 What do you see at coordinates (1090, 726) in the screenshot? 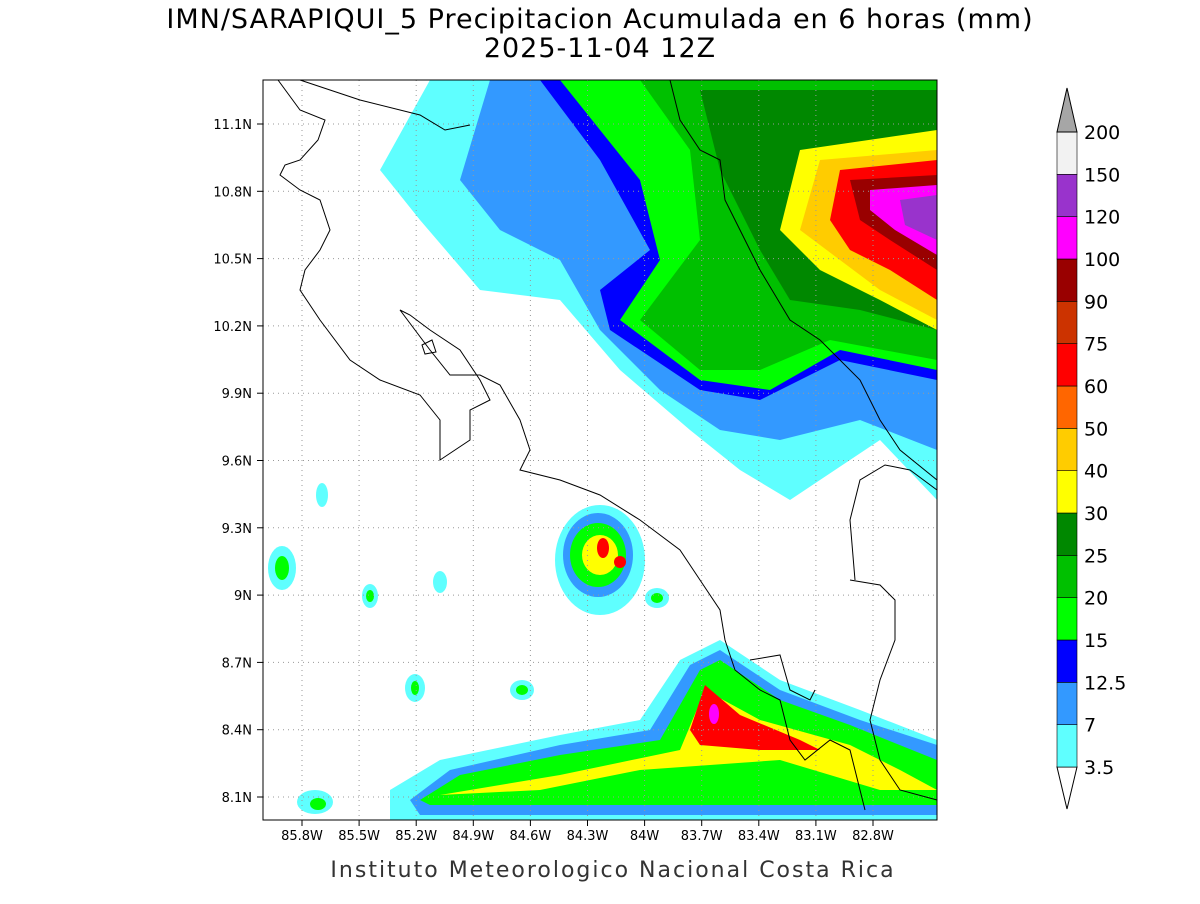
I see `colorbar-label: 7` at bounding box center [1090, 726].